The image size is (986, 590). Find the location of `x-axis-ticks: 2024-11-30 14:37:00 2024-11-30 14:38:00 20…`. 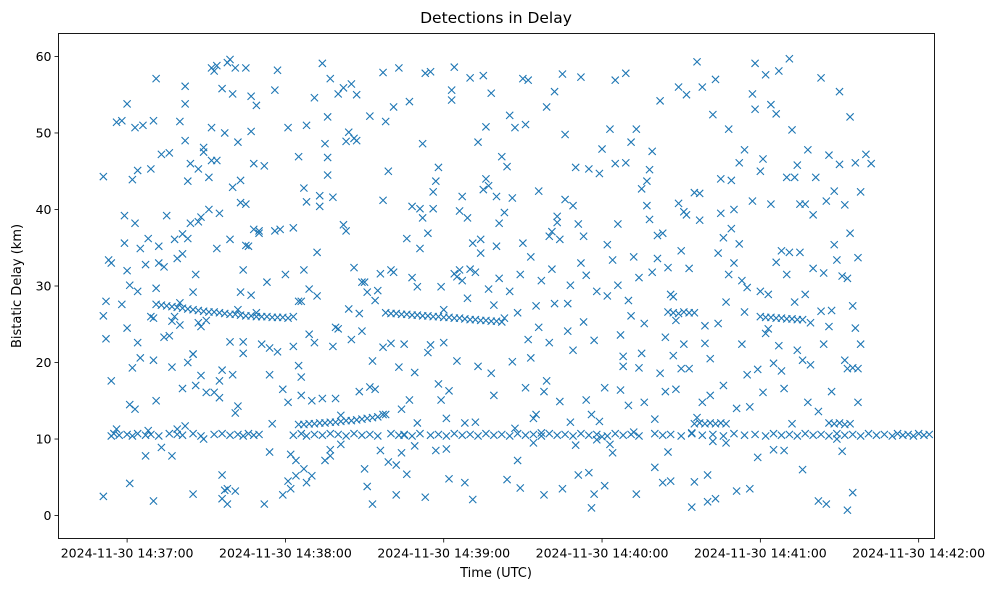

x-axis-ticks: 2024-11-30 14:37:00 2024-11-30 14:38:00 20… is located at coordinates (523, 549).